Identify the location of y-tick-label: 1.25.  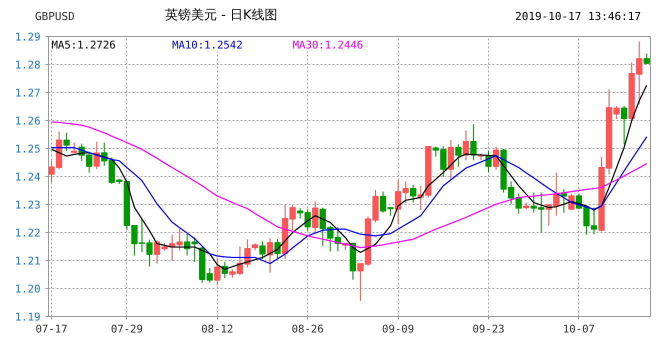
(27, 149).